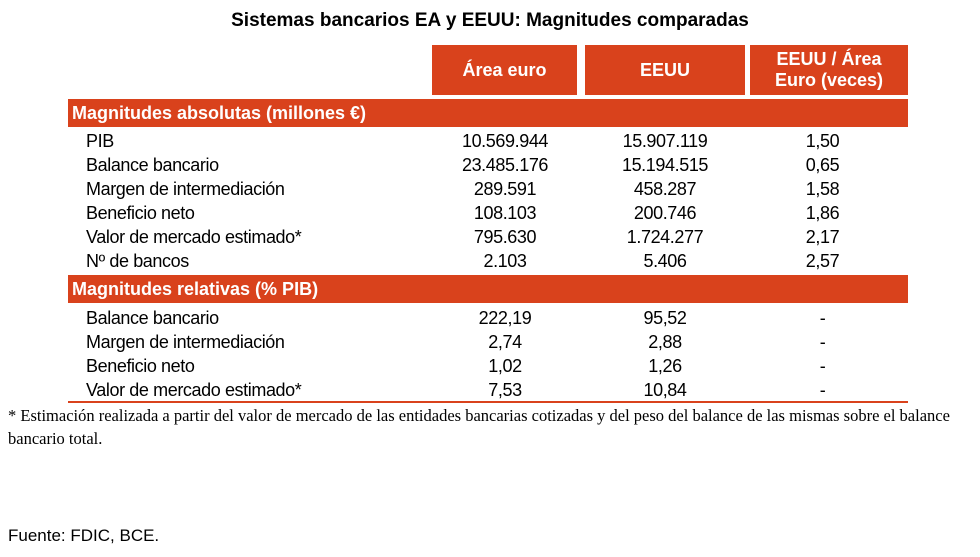 Image resolution: width=980 pixels, height=557 pixels. Describe the element at coordinates (505, 261) in the screenshot. I see `cell-area-euro: 2.103` at that location.